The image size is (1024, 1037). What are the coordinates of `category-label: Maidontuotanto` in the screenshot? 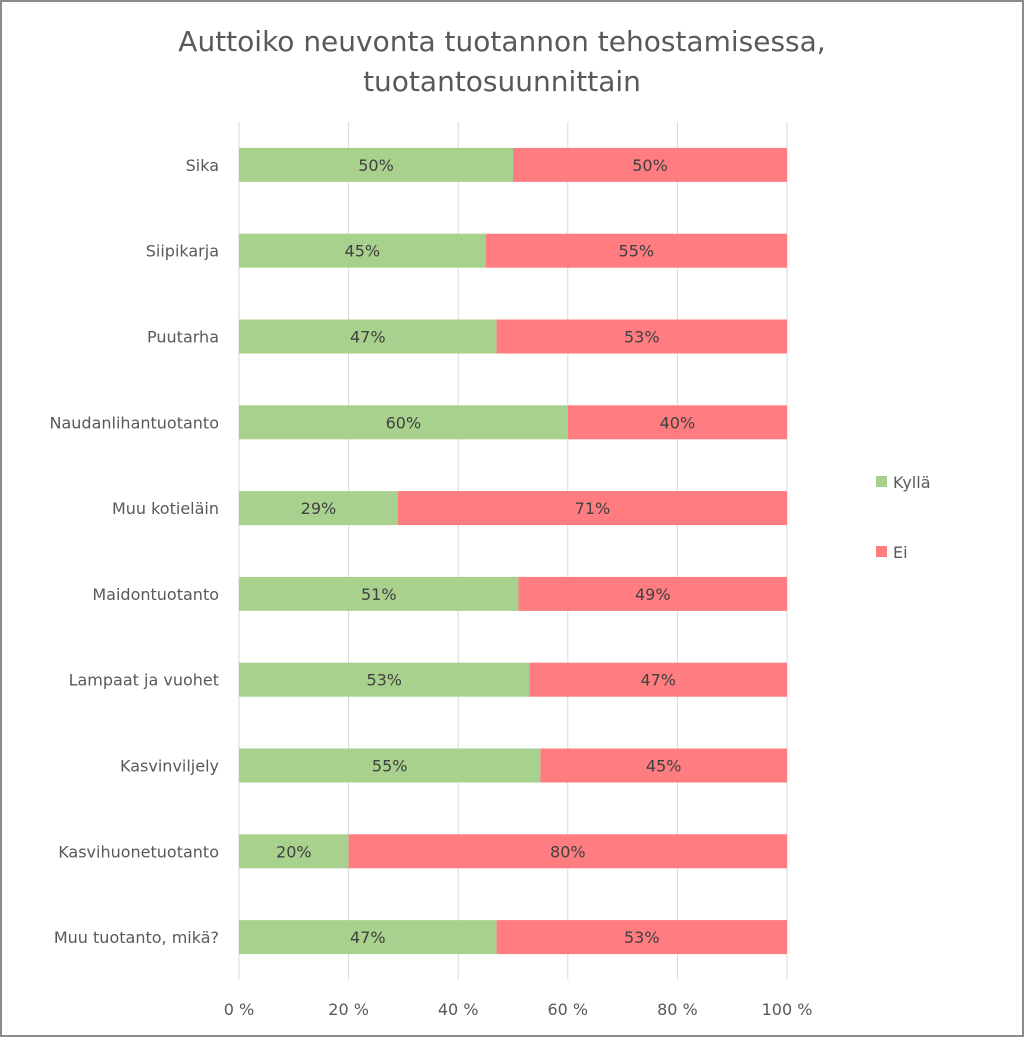 It's located at (155, 594).